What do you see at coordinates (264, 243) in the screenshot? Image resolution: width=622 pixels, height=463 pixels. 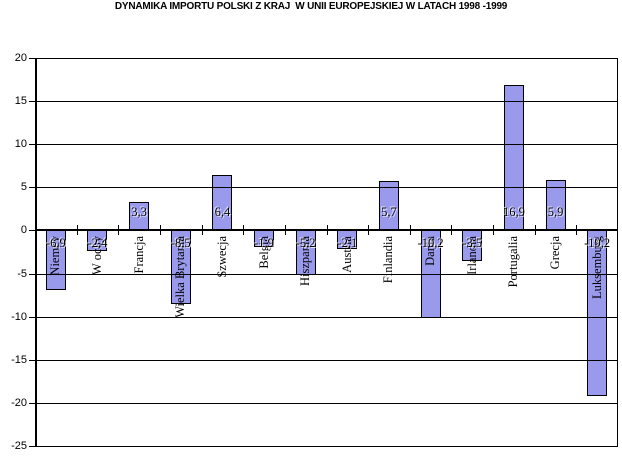 I see `bar-value-label: -1,9` at bounding box center [264, 243].